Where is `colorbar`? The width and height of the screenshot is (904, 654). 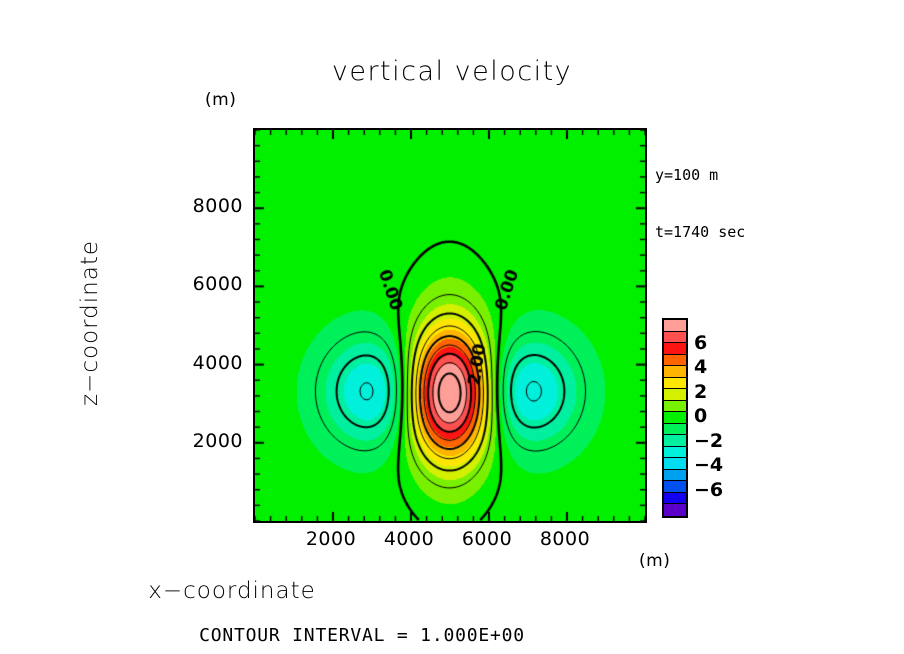 colorbar is located at coordinates (675, 418).